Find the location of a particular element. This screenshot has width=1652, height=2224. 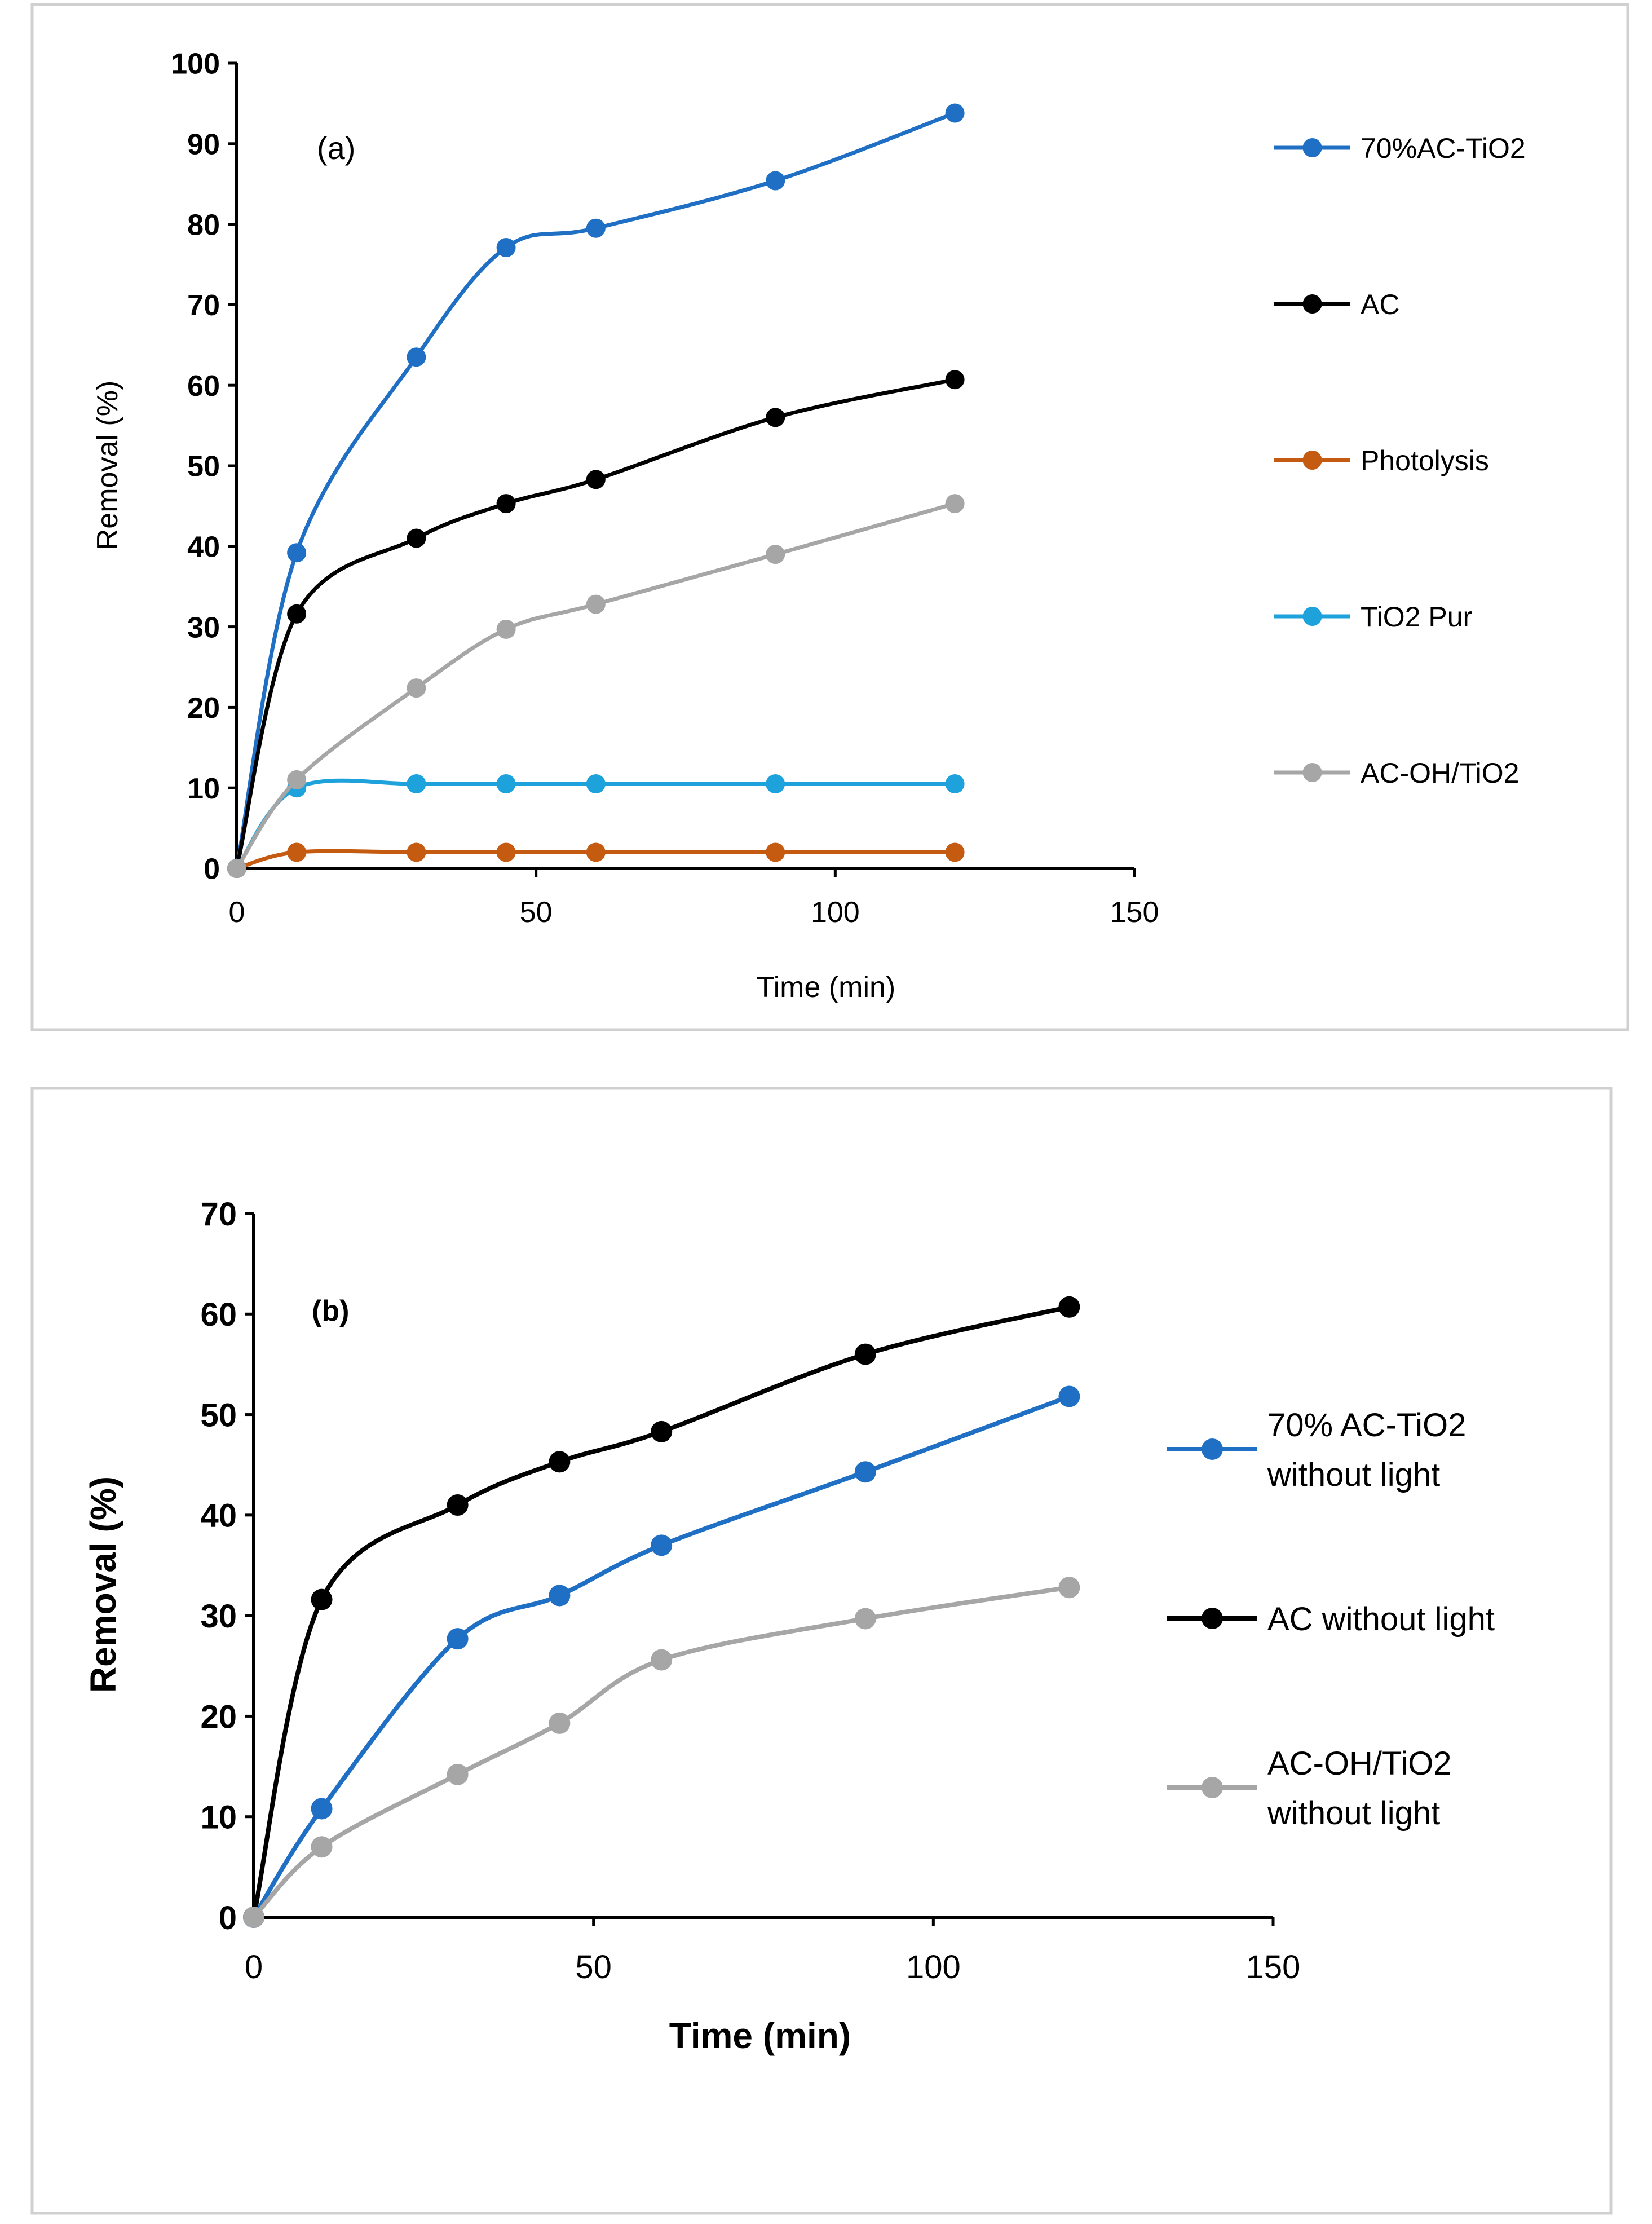

panel-a-y-tick-label: 60 is located at coordinates (203, 386).